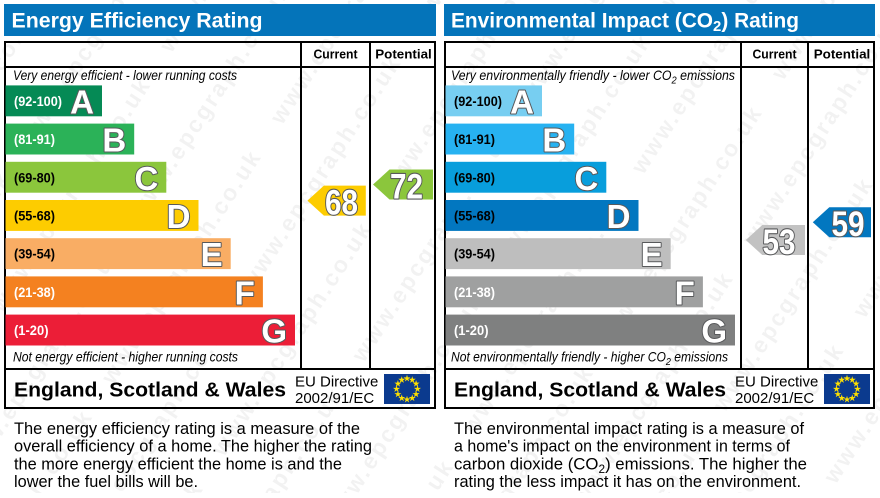 This screenshot has width=880, height=498. What do you see at coordinates (106, 481) in the screenshot?
I see `svg-text: lower the fuel bills will be.` at bounding box center [106, 481].